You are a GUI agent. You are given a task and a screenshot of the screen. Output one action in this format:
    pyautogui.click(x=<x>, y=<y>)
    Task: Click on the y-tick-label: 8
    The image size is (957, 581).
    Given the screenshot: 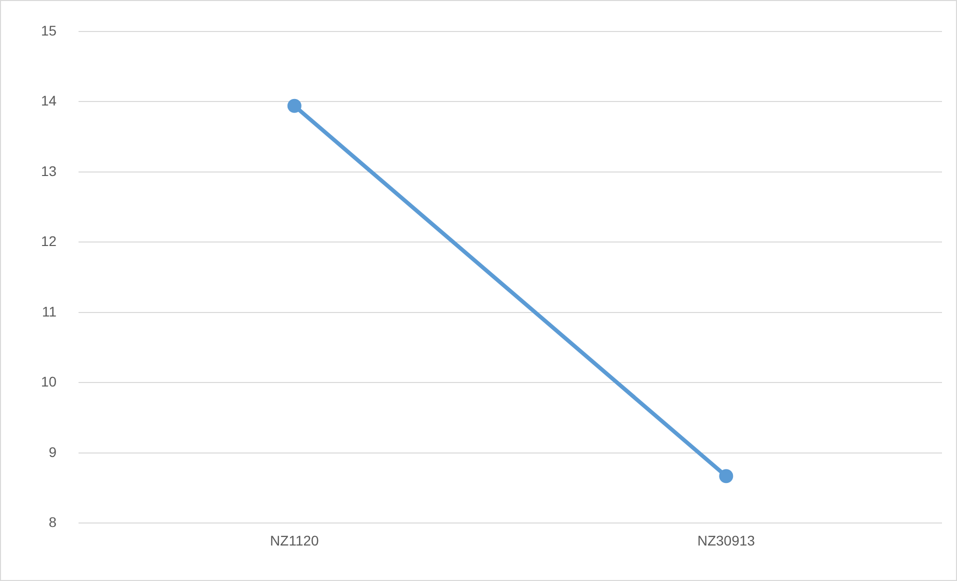 What is the action you would take?
    pyautogui.click(x=52, y=522)
    